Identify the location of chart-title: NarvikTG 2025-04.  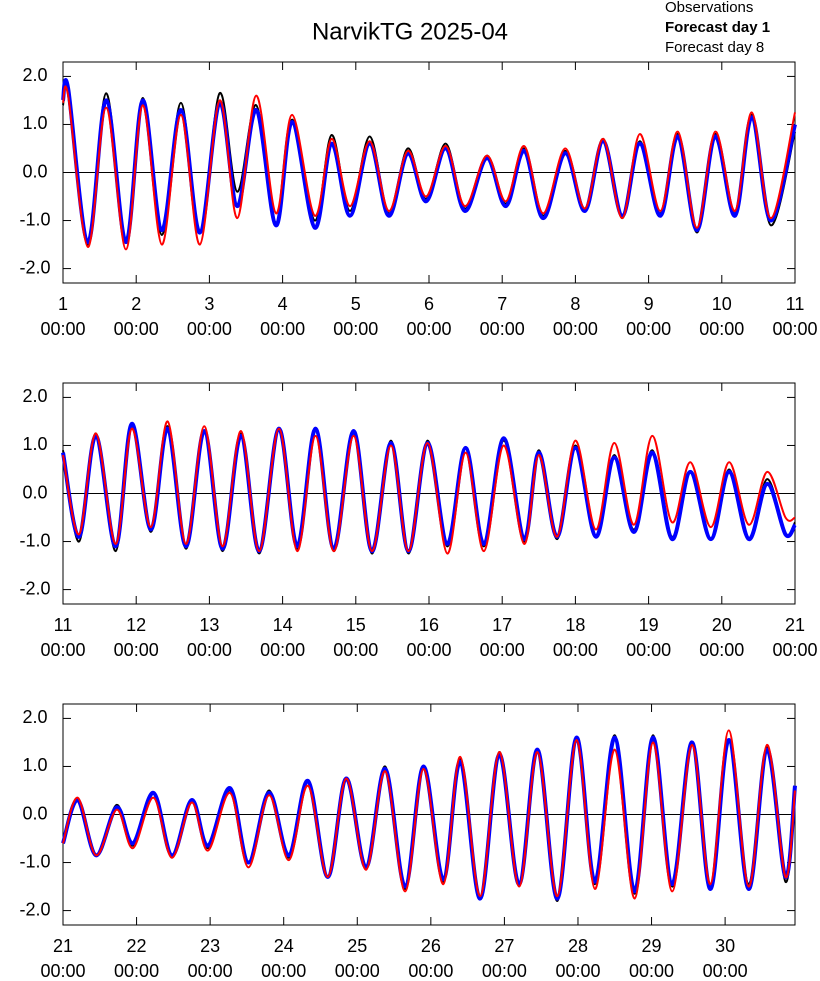
(410, 31).